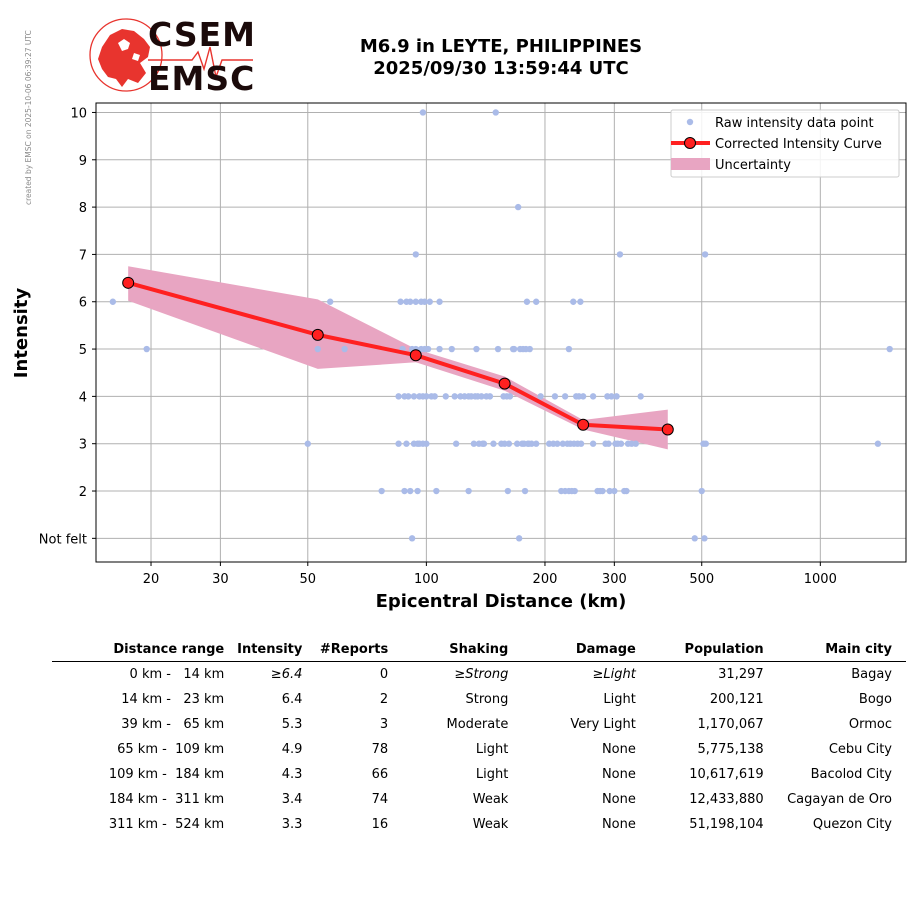  I want to click on corrected-intensity-line, so click(397, 356).